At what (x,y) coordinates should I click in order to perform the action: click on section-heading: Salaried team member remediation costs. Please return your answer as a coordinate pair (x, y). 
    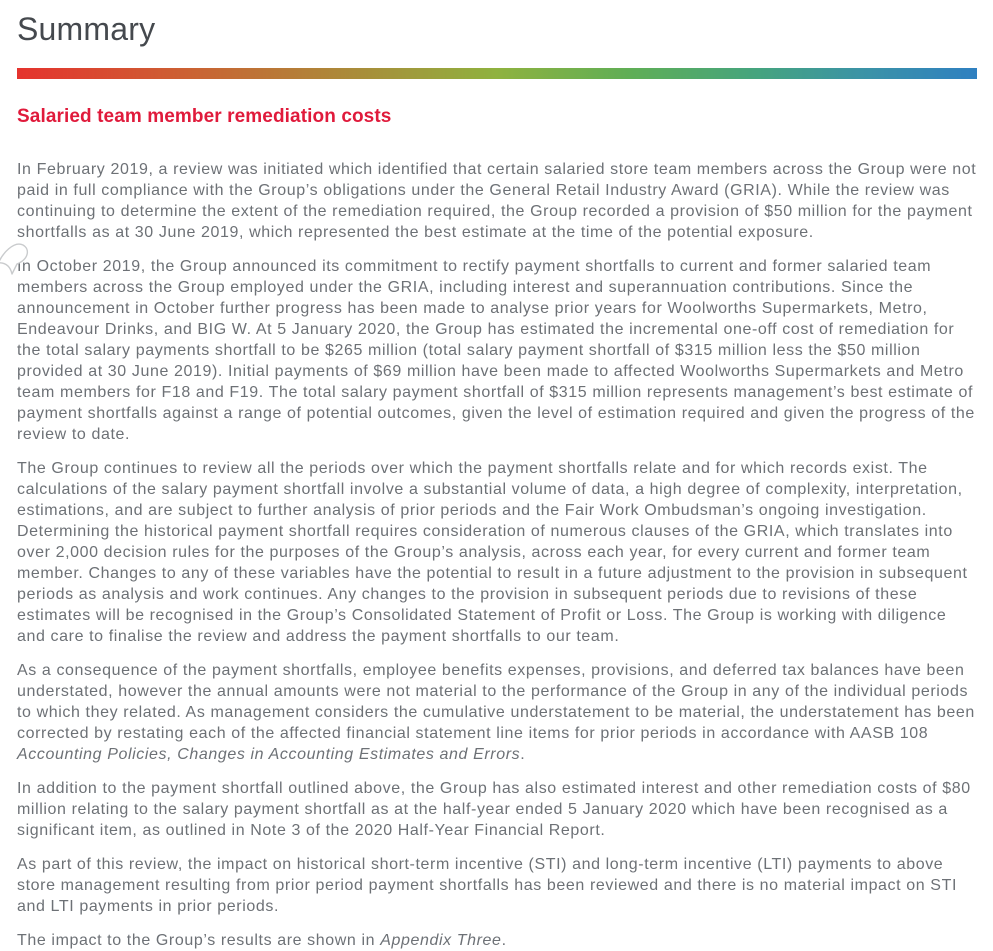
    Looking at the image, I should click on (204, 117).